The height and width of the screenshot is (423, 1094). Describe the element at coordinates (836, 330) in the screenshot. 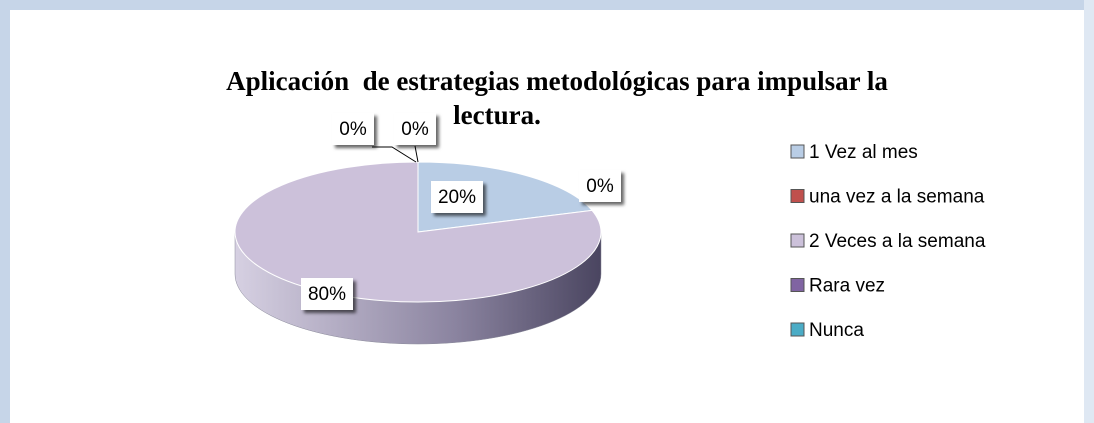

I see `legend-label: Nunca` at that location.